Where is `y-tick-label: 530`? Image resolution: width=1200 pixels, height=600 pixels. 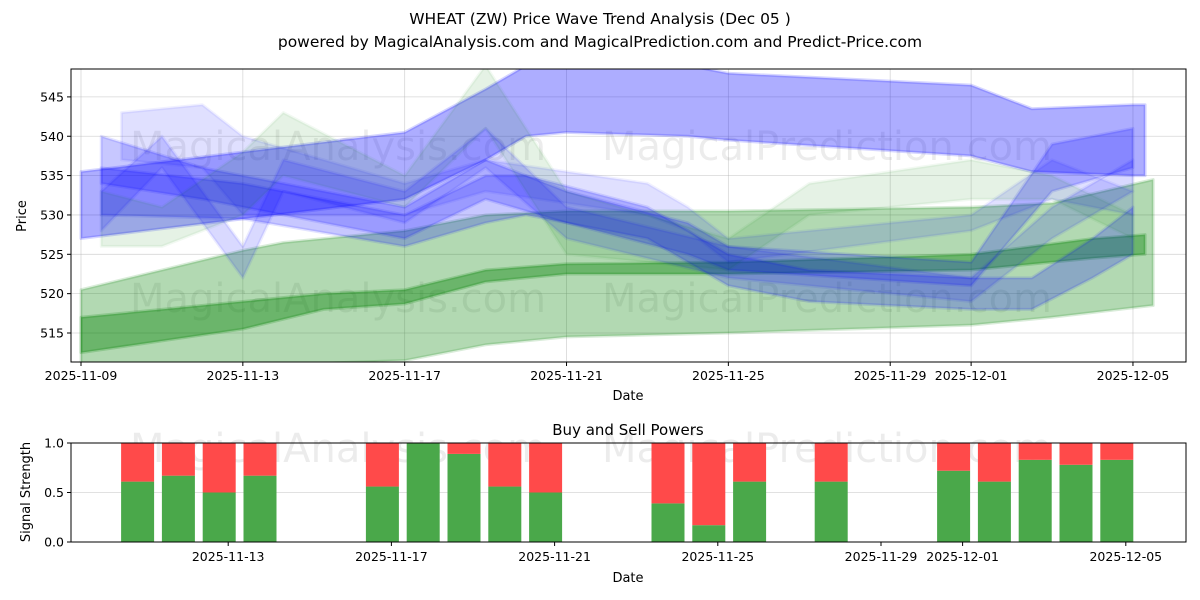
y-tick-label: 530 is located at coordinates (52, 214).